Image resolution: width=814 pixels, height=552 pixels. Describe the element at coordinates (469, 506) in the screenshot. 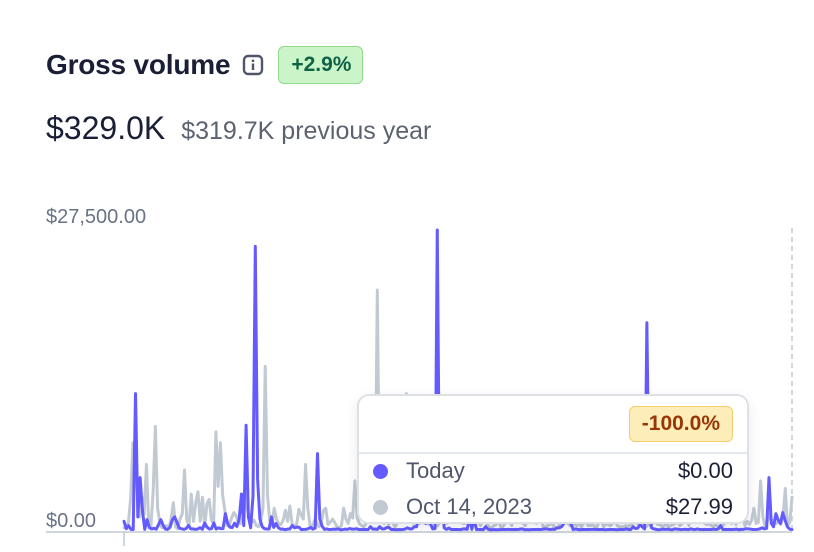

I see `tooltip-row-label: Oct 14, 2023` at that location.